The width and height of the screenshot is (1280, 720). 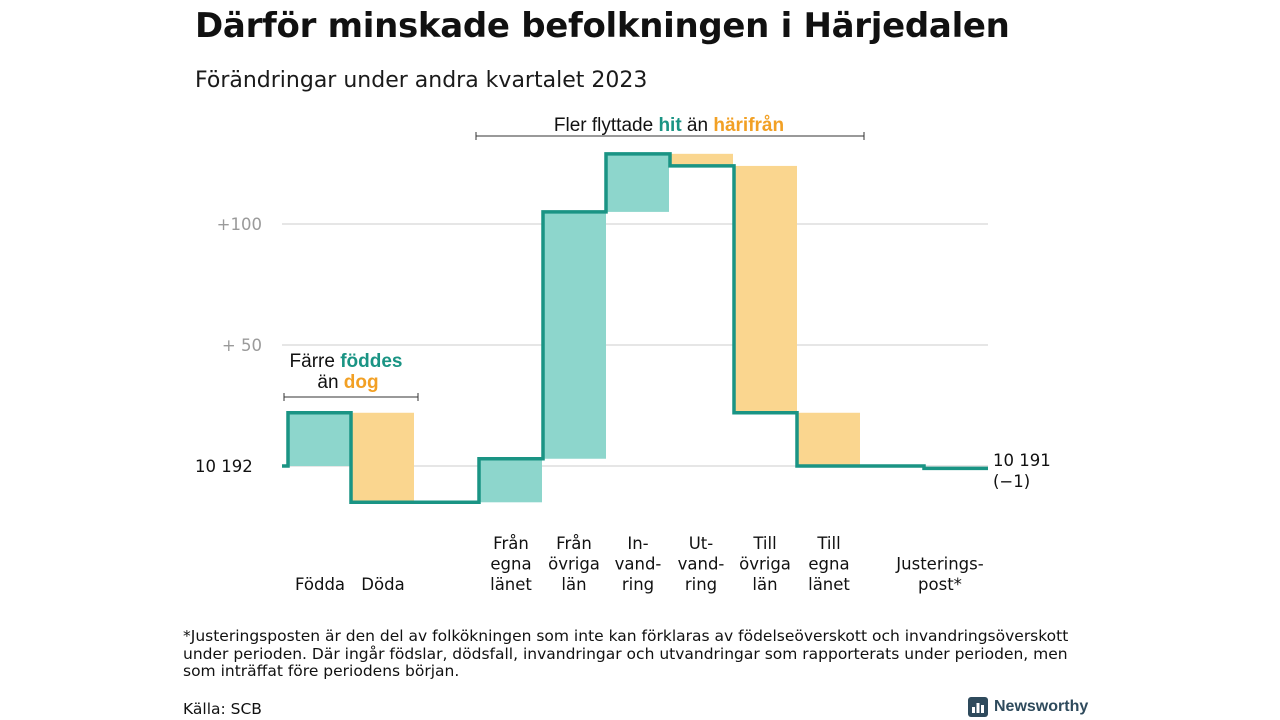 What do you see at coordinates (1022, 460) in the screenshot?
I see `end-value-label: 10 191` at bounding box center [1022, 460].